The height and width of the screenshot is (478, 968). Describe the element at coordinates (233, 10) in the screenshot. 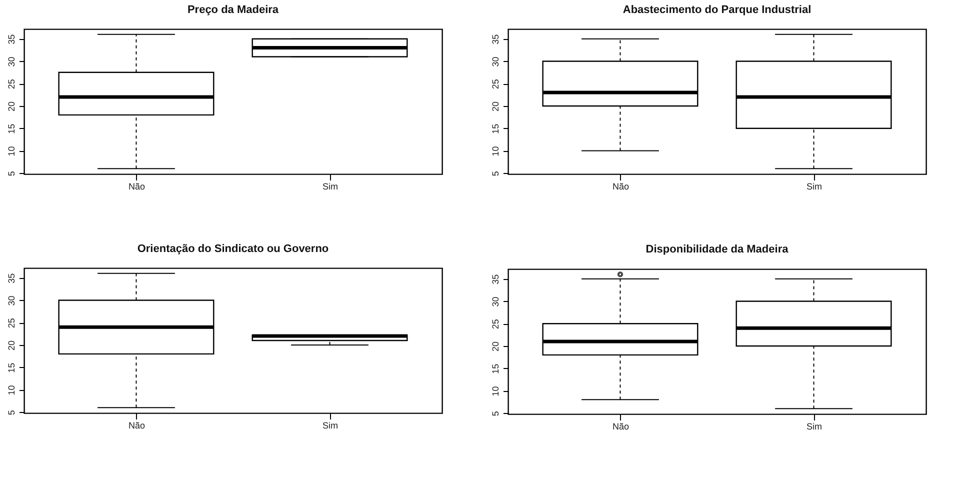

I see `chart-title: Preço da Madeira` at that location.